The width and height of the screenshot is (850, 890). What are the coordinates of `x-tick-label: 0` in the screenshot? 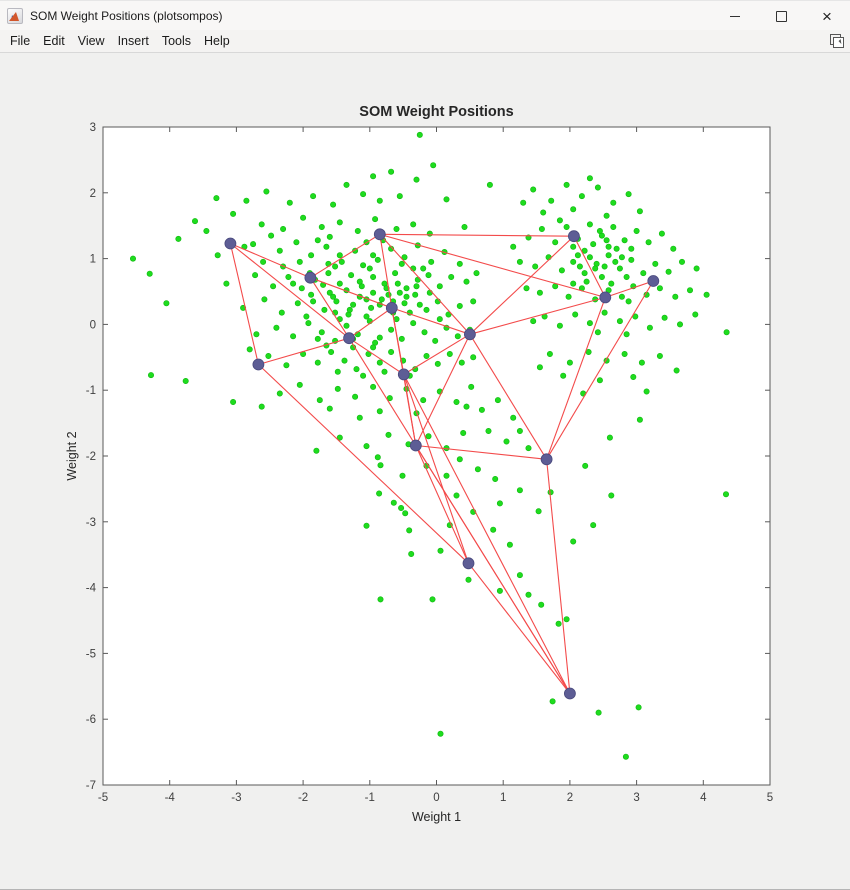 It's located at (436, 798).